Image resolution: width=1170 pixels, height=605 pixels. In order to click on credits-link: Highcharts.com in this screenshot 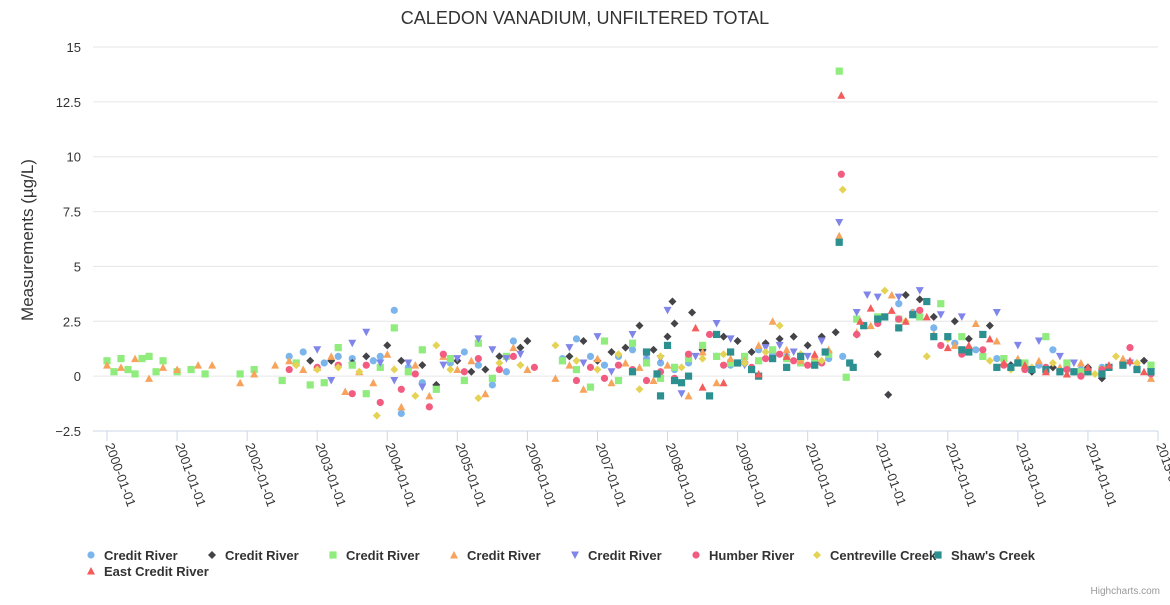, I will do `click(1125, 591)`.